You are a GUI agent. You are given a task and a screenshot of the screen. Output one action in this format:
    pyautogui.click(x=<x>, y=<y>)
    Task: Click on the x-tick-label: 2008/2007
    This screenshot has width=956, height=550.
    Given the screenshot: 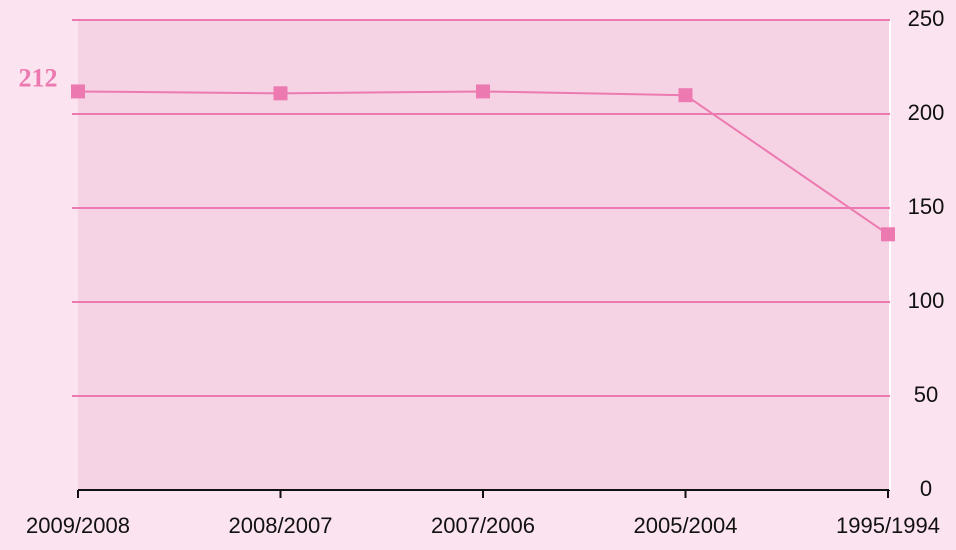 What is the action you would take?
    pyautogui.click(x=281, y=525)
    